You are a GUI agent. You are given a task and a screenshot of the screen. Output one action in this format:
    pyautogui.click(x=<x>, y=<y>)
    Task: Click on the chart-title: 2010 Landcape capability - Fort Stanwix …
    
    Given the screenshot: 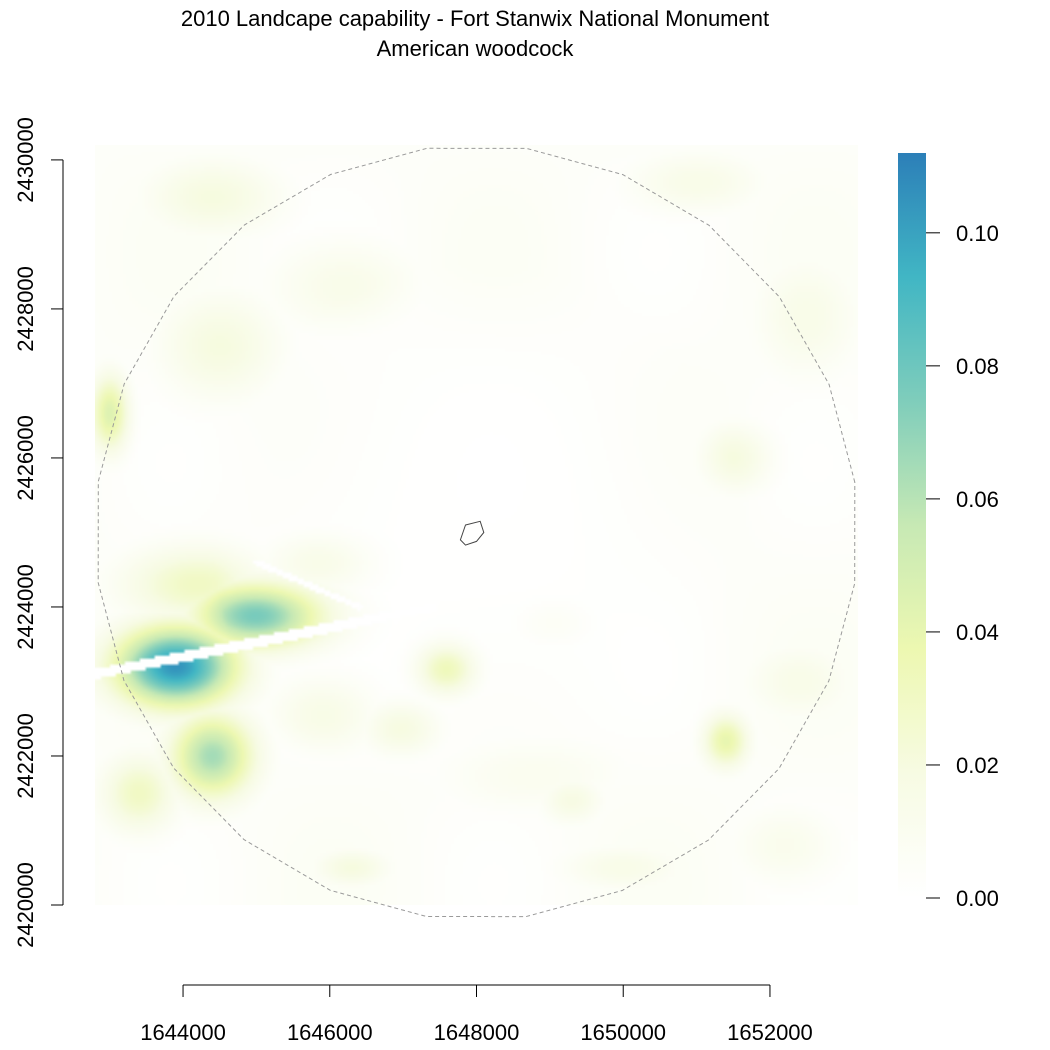 What is the action you would take?
    pyautogui.click(x=475, y=18)
    